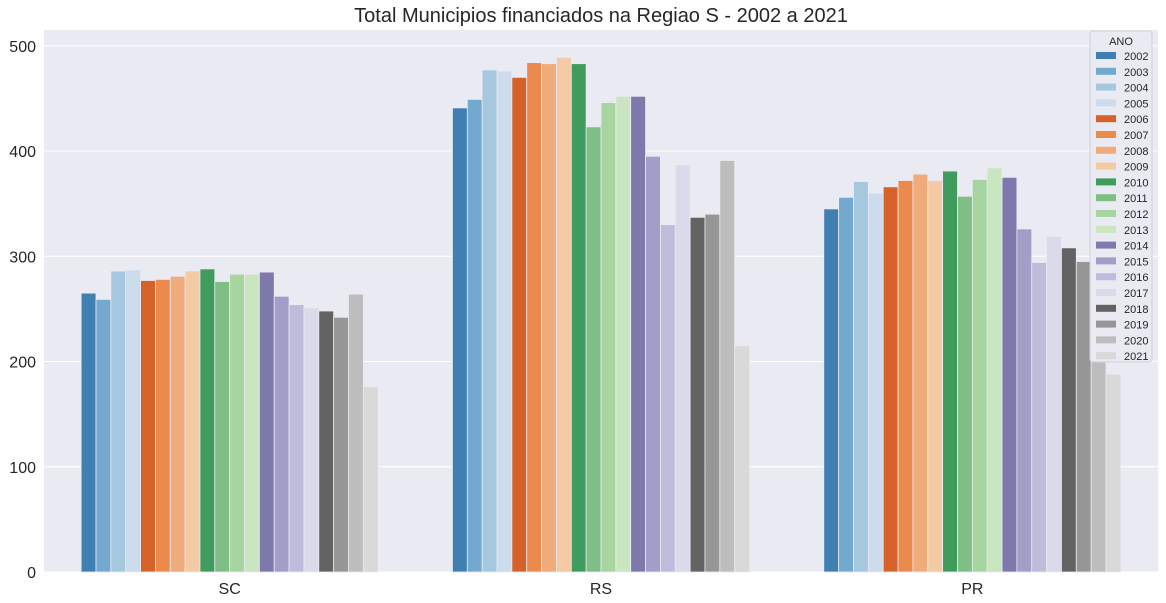  Describe the element at coordinates (1136, 104) in the screenshot. I see `legend-label: 2005` at that location.